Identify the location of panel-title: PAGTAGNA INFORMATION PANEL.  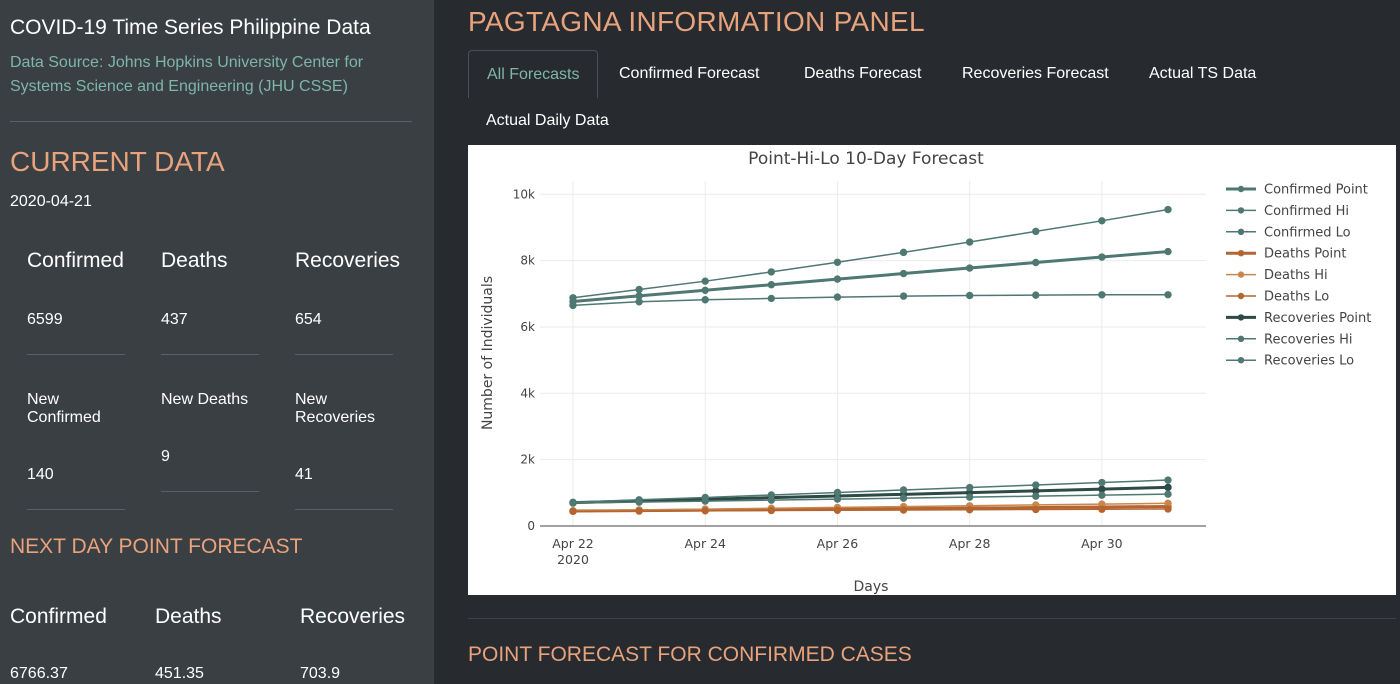
(696, 21).